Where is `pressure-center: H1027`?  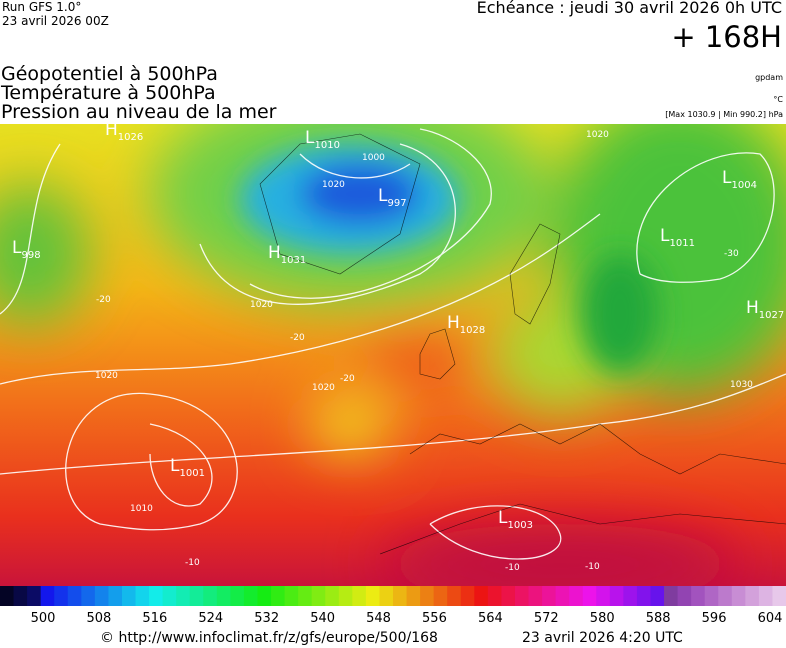
pressure-center: H1027 is located at coordinates (765, 312).